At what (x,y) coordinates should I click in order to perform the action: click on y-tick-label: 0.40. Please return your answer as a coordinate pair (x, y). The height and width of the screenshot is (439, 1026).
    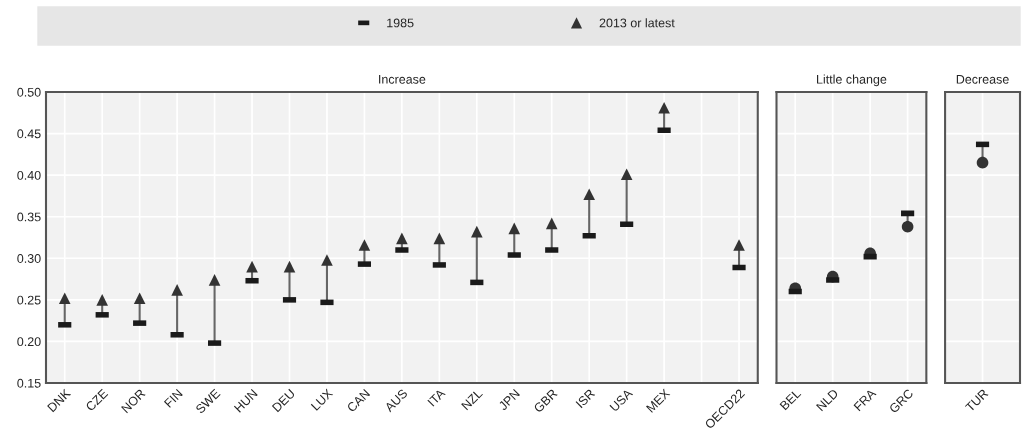
    Looking at the image, I should click on (29, 175).